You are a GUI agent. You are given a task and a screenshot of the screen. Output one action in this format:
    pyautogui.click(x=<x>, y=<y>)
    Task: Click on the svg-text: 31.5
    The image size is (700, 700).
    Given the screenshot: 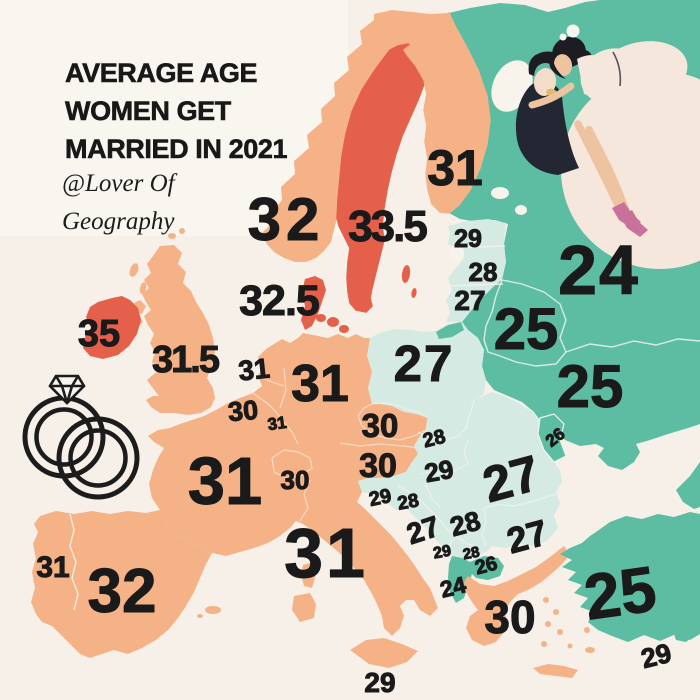 What is the action you would take?
    pyautogui.click(x=186, y=360)
    